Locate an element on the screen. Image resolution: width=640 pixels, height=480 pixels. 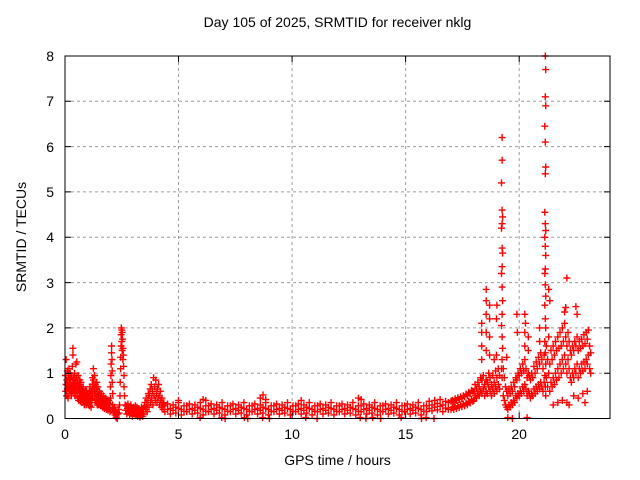
y-tick-label: 0 is located at coordinates (50, 418).